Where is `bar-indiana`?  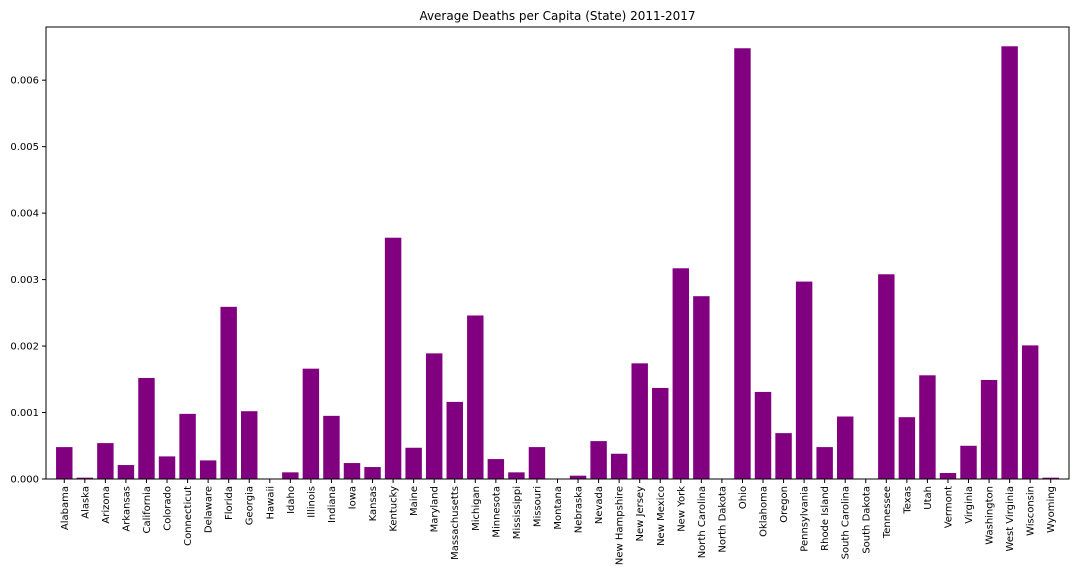
bar-indiana is located at coordinates (331, 447).